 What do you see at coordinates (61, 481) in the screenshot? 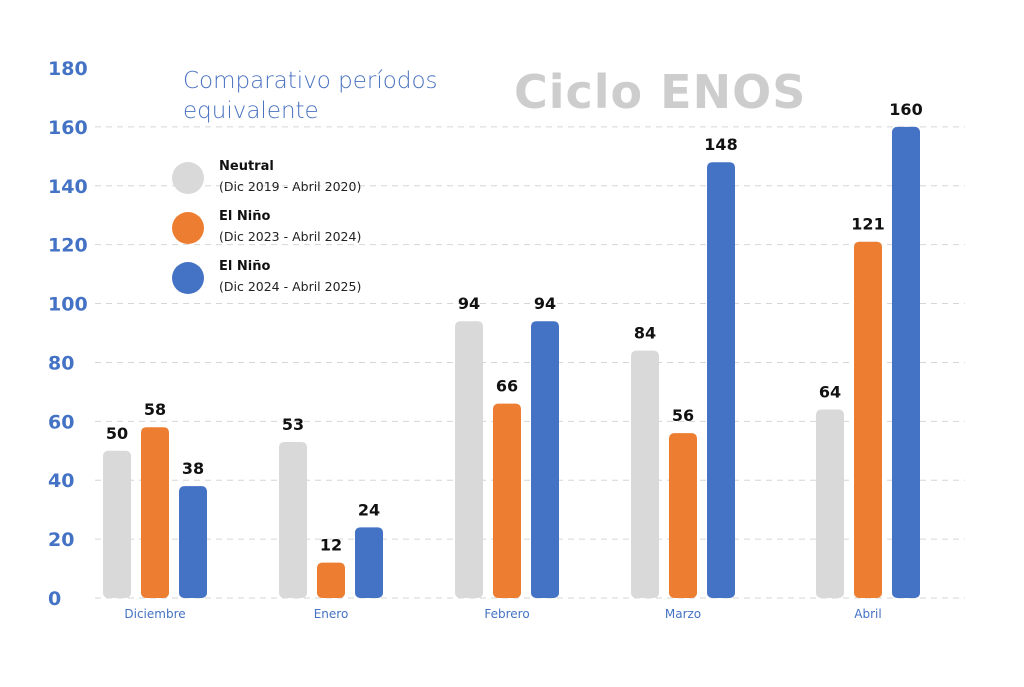
I see `y-tick-label: 40` at bounding box center [61, 481].